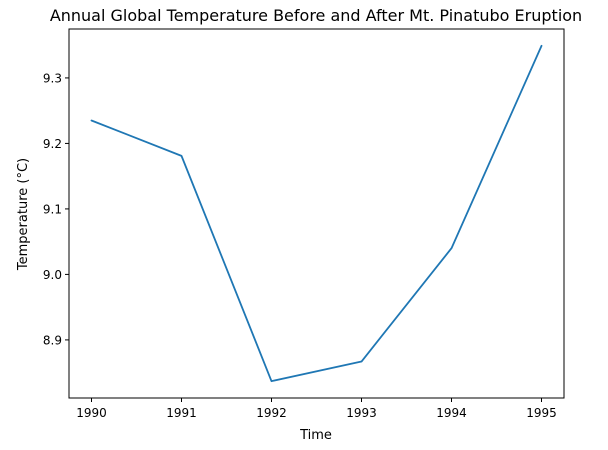  What do you see at coordinates (451, 413) in the screenshot?
I see `x-tick-label: 1994` at bounding box center [451, 413].